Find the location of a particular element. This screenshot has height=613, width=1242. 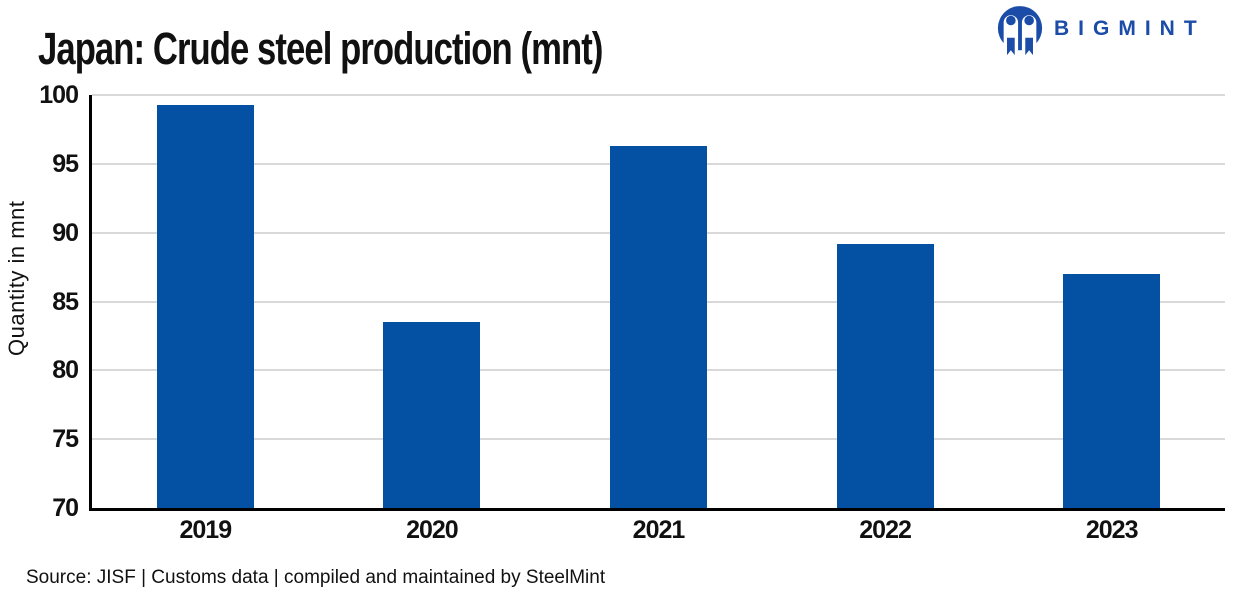

bigmint-logo: BIGMINT is located at coordinates (1100, 33).